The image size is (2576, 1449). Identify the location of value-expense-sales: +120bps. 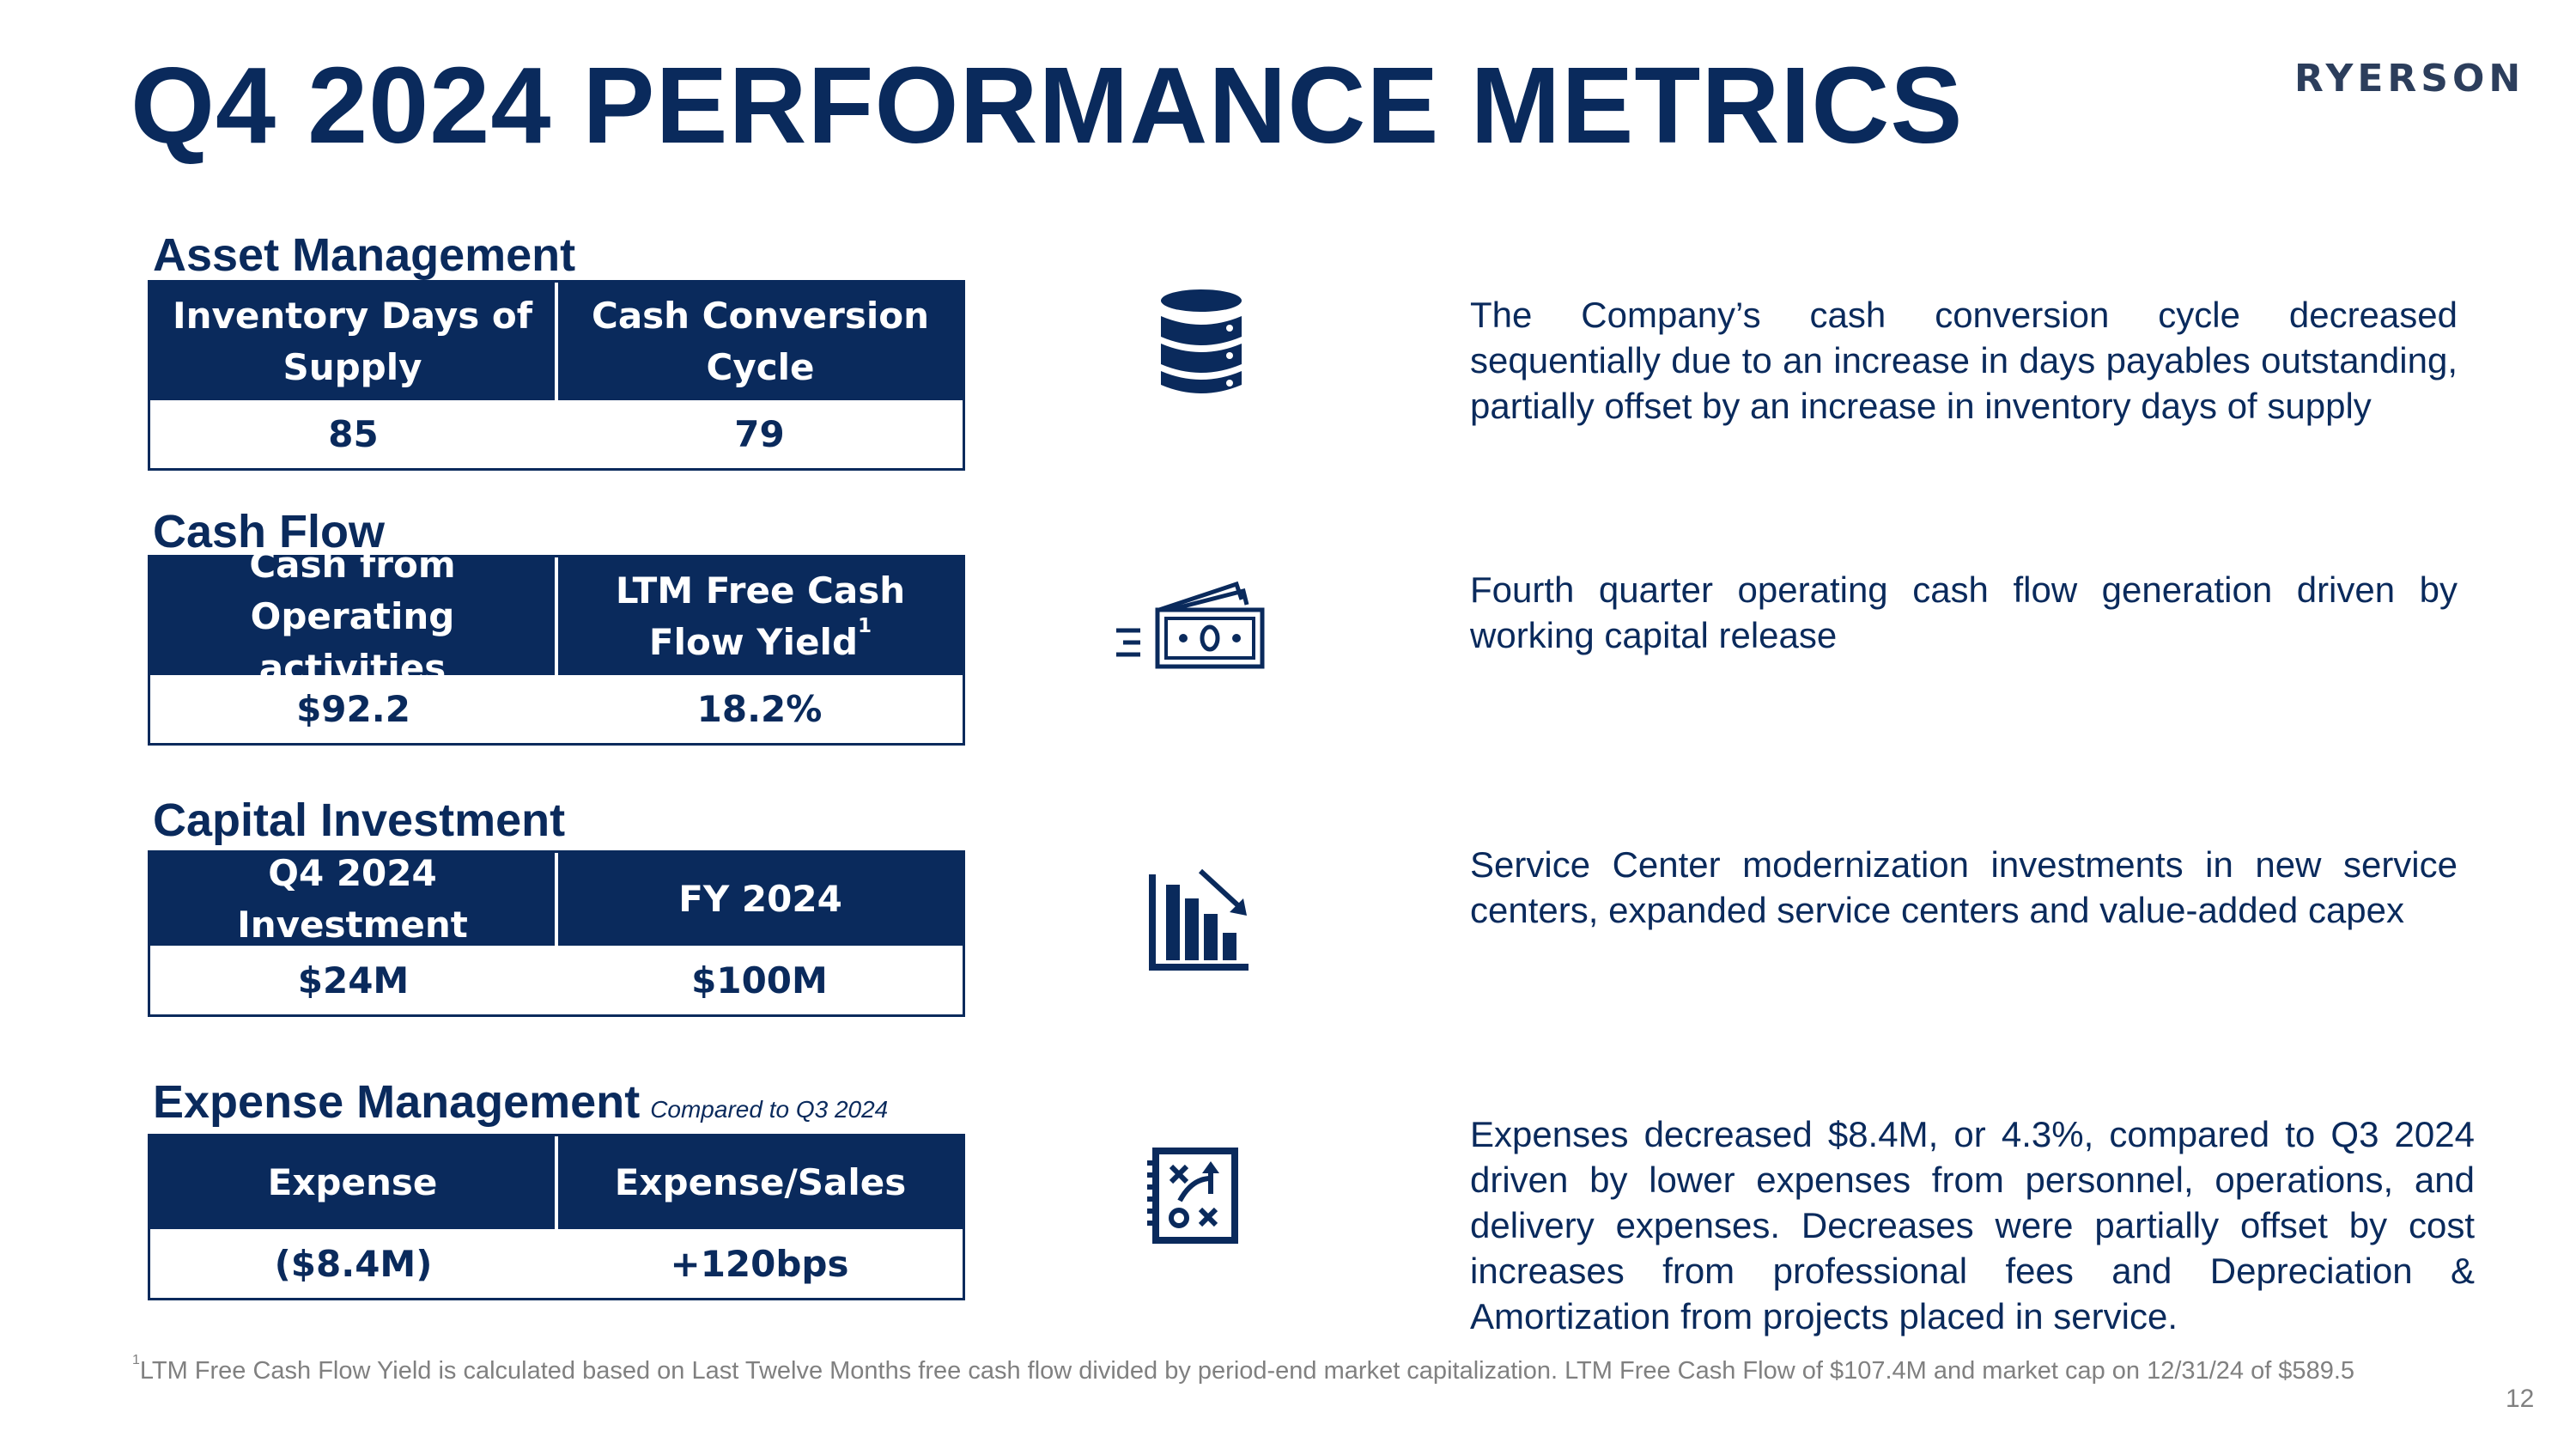
(759, 1263).